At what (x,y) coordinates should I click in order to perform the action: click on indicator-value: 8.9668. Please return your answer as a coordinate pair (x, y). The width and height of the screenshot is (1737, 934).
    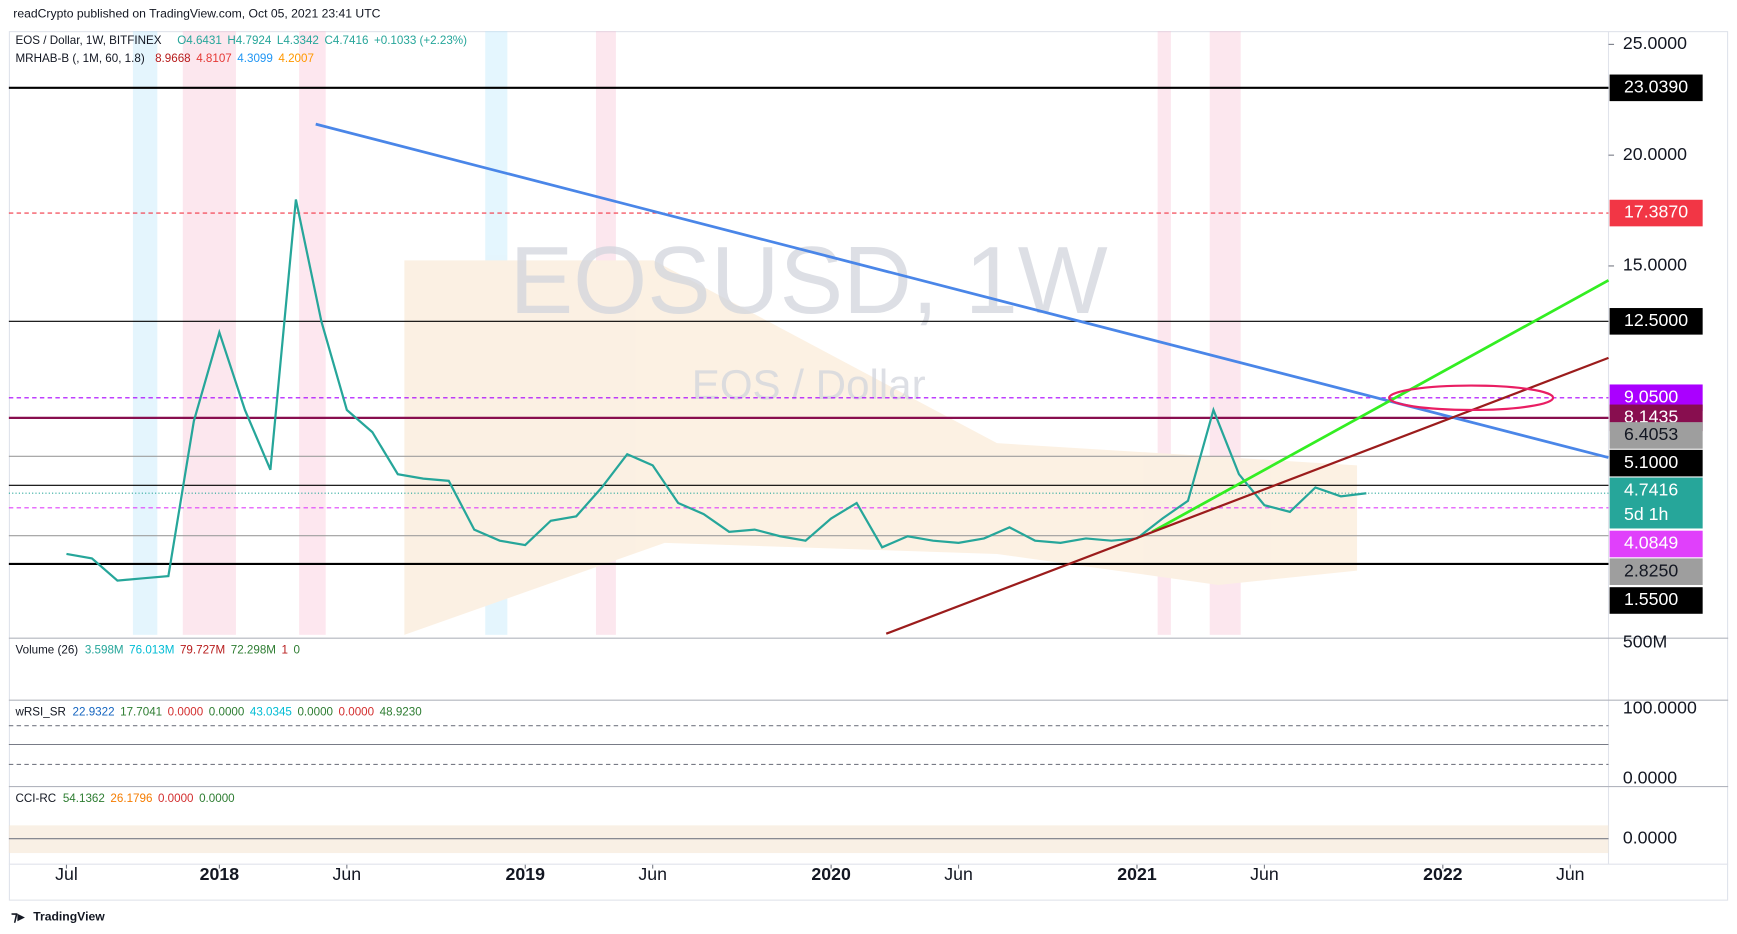
    Looking at the image, I should click on (173, 58).